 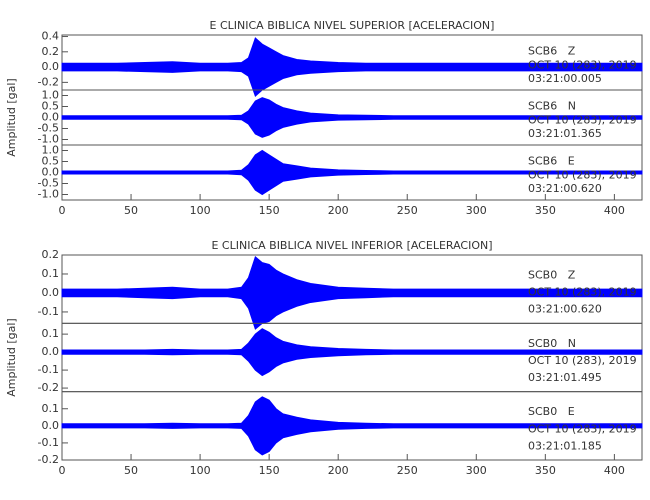 What do you see at coordinates (565, 78) in the screenshot?
I see `time-label: 03:21:00.005` at bounding box center [565, 78].